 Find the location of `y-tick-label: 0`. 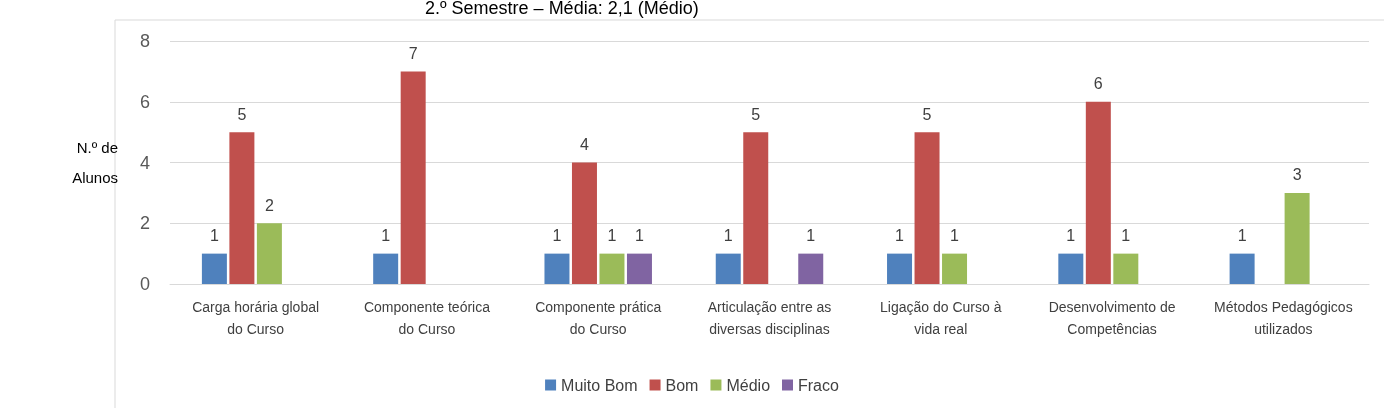

y-tick-label: 0 is located at coordinates (144, 284).